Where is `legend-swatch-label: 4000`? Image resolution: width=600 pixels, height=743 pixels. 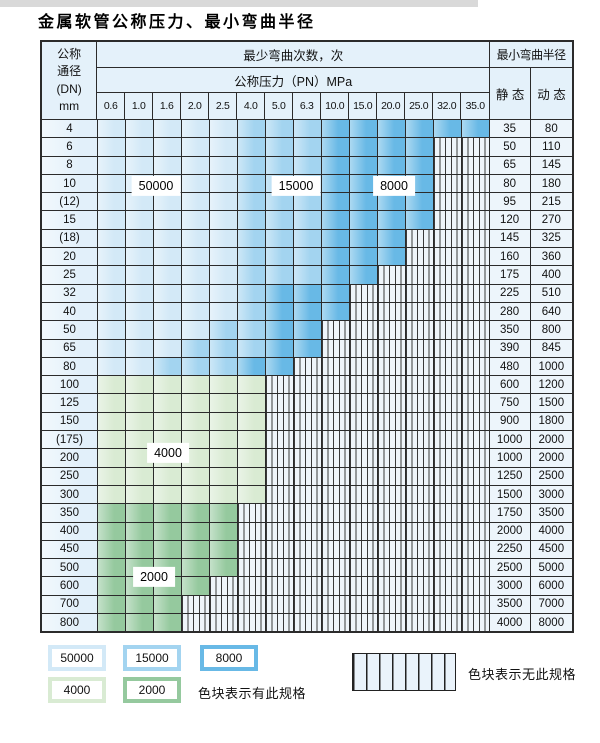 legend-swatch-label: 4000 is located at coordinates (77, 690).